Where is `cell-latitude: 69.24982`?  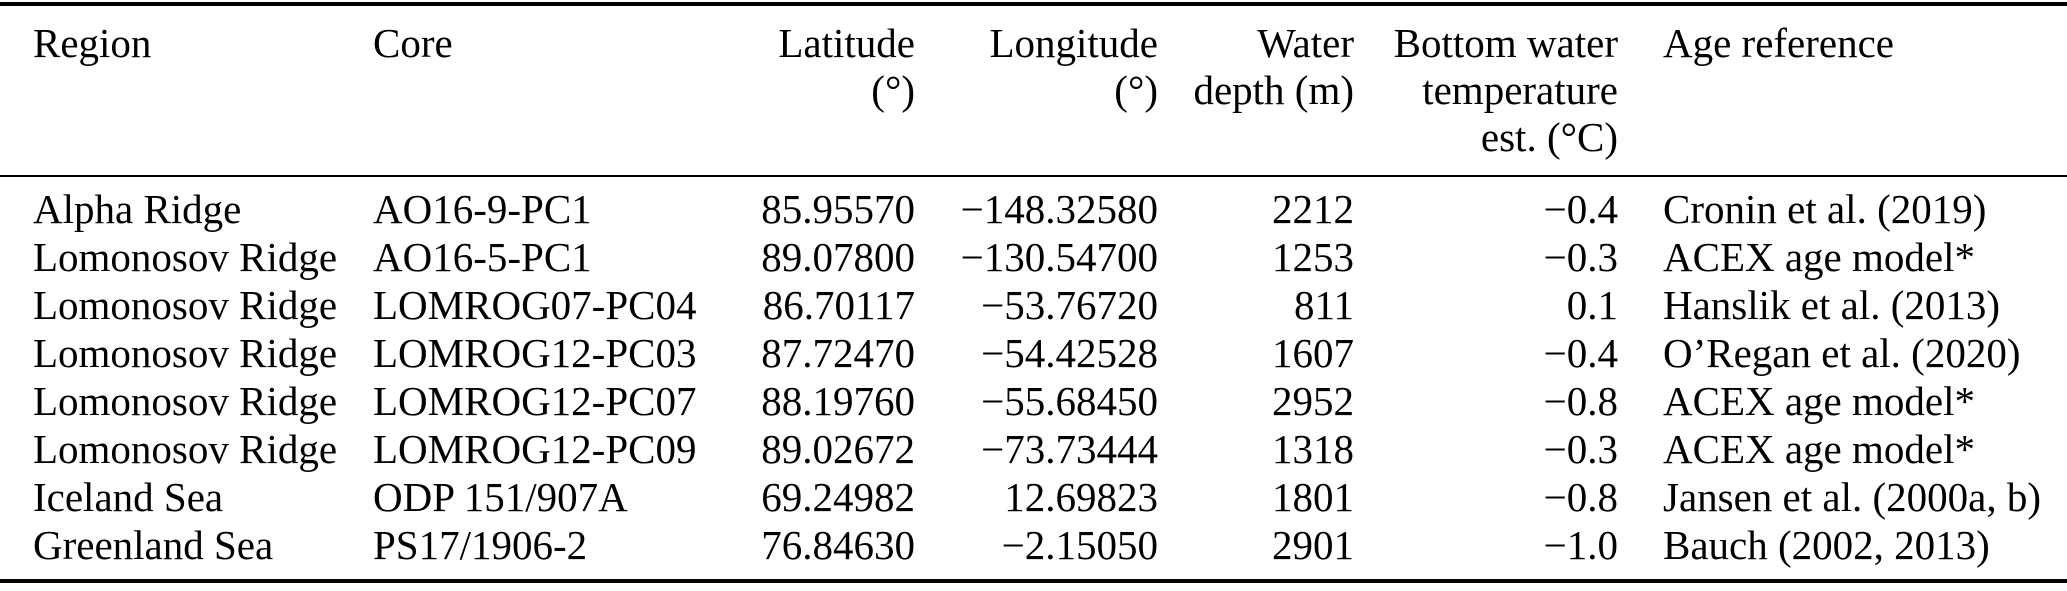 cell-latitude: 69.24982 is located at coordinates (838, 497).